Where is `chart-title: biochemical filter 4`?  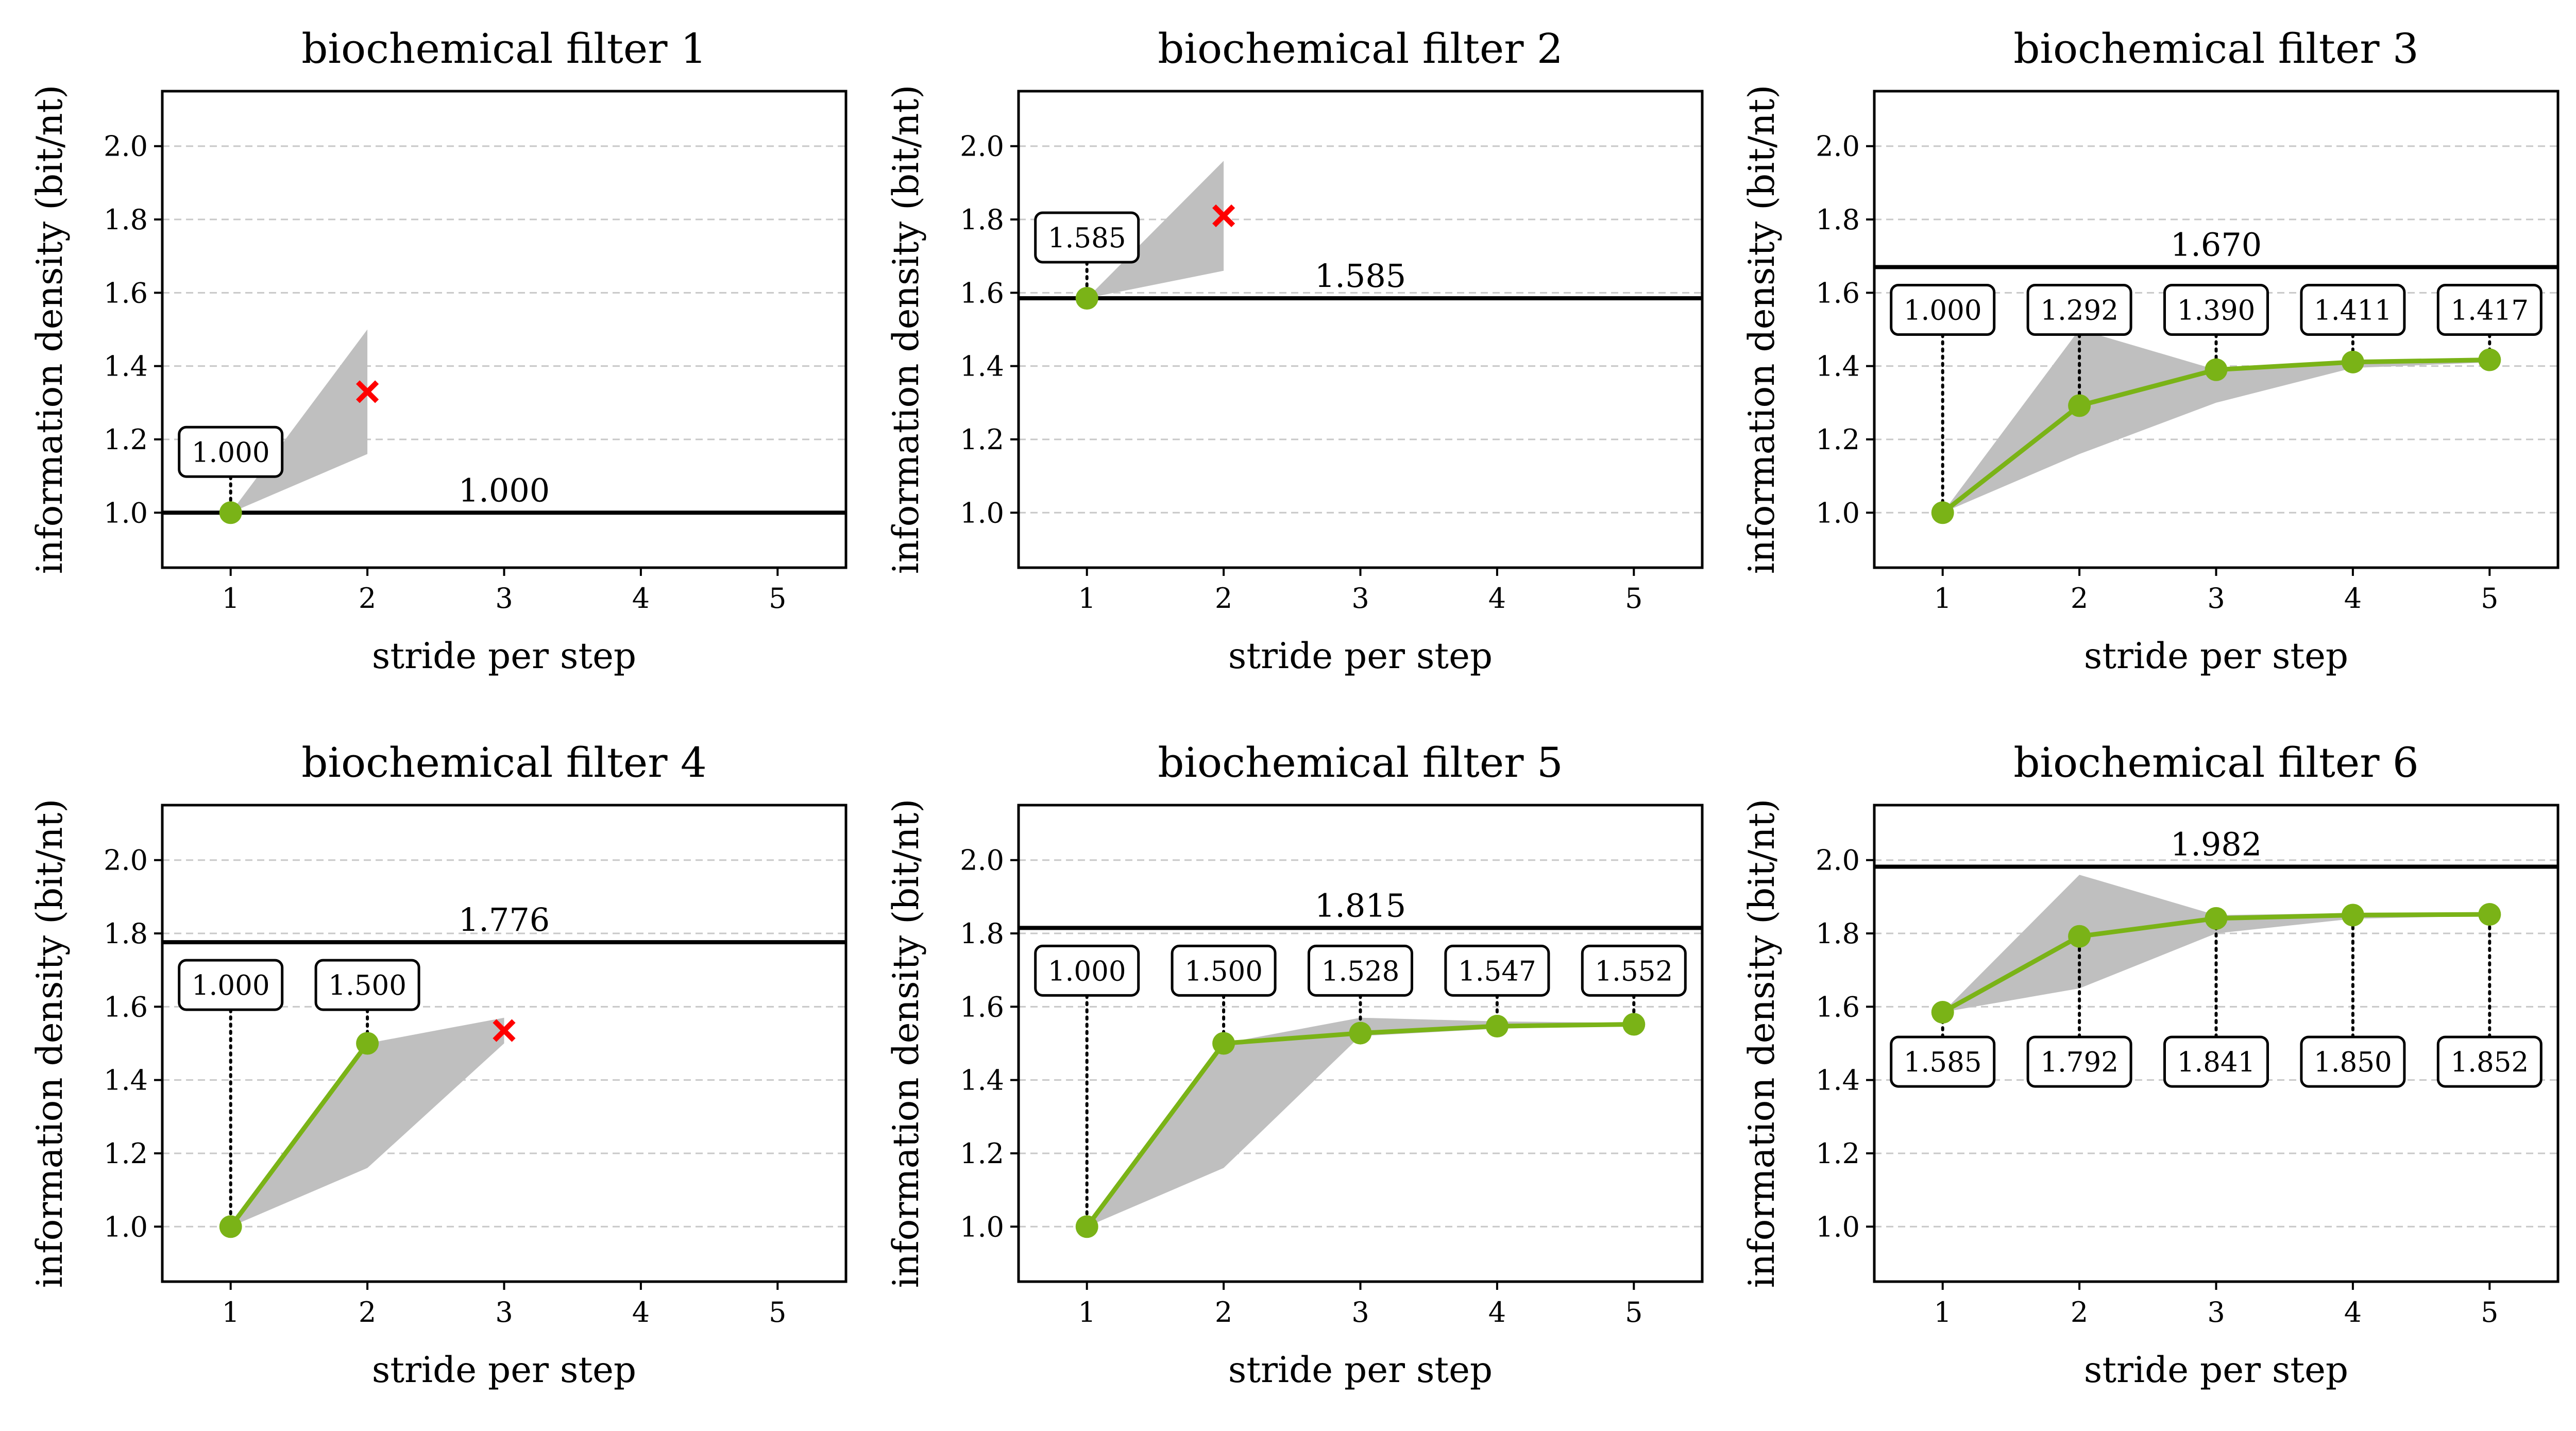 chart-title: biochemical filter 4 is located at coordinates (504, 763).